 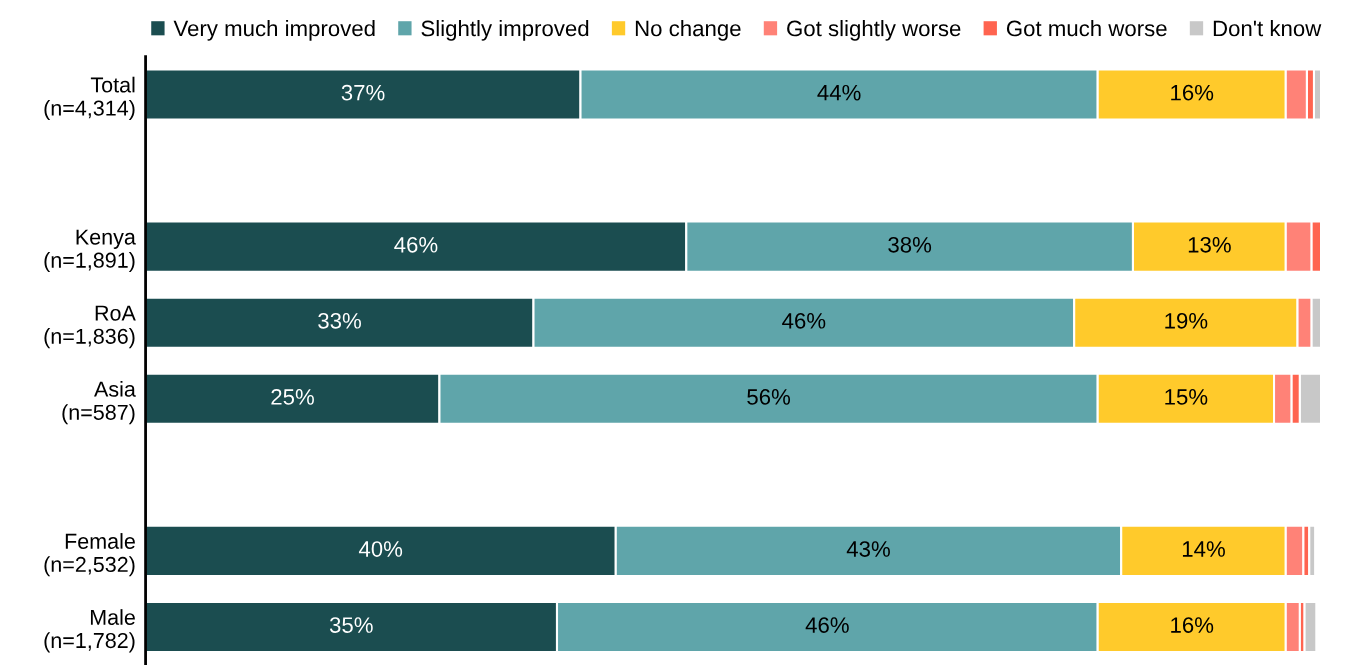 What do you see at coordinates (292, 397) in the screenshot?
I see `data-label: 25%` at bounding box center [292, 397].